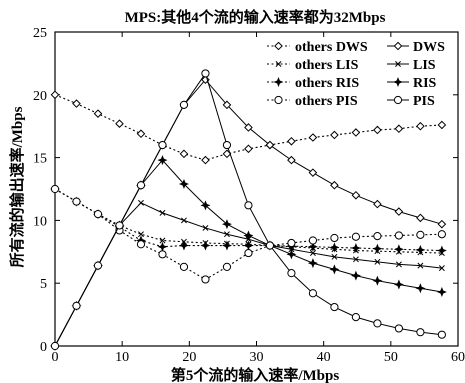 This screenshot has height=383, width=465. What do you see at coordinates (324, 357) in the screenshot?
I see `x-tick-label: 40` at bounding box center [324, 357].